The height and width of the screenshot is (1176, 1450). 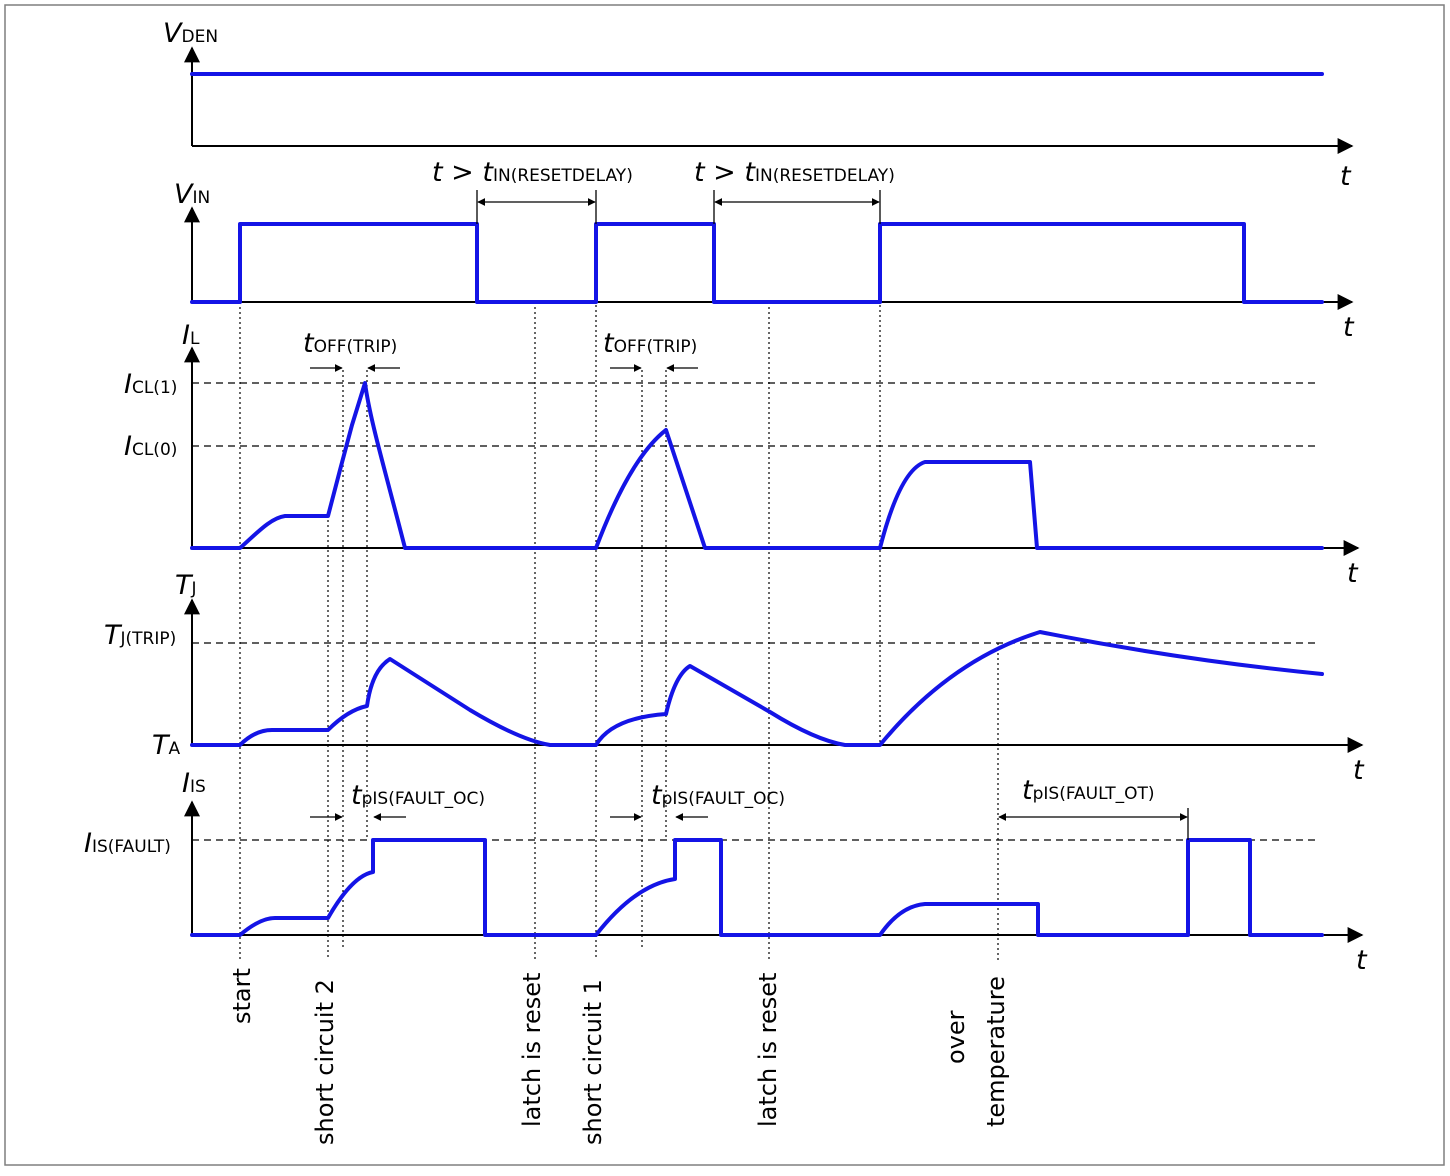 I want to click on reset-delay-1: t > tIN(RESETDELAY), so click(x=532, y=190).